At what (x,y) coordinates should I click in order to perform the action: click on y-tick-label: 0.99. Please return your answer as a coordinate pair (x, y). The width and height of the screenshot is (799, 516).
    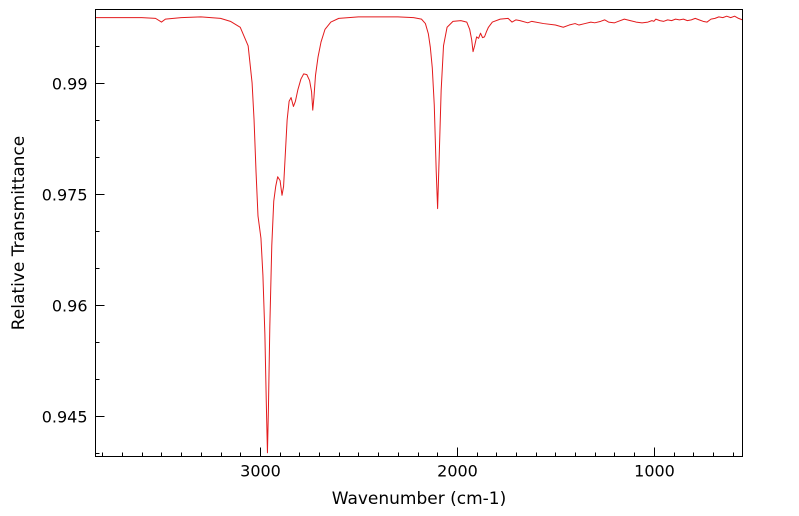
    Looking at the image, I should click on (70, 84).